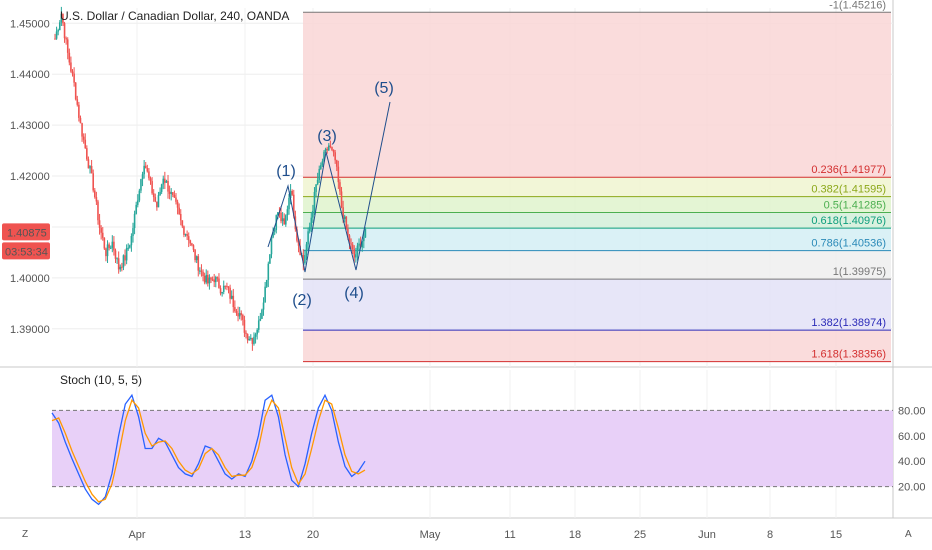 The height and width of the screenshot is (550, 932). Describe the element at coordinates (25, 534) in the screenshot. I see `timezone-toggle: Z` at that location.